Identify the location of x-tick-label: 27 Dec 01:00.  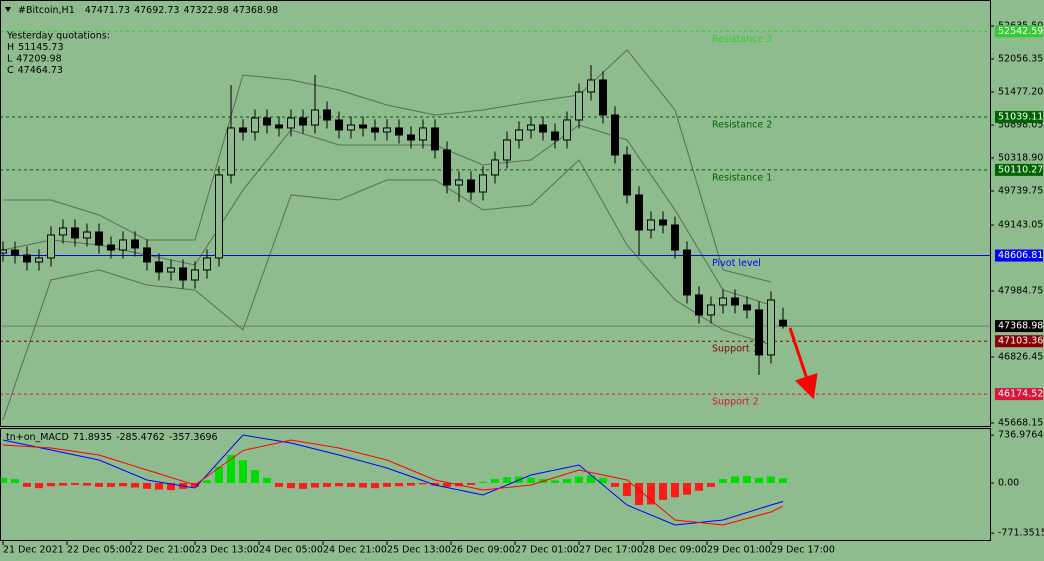
(547, 550).